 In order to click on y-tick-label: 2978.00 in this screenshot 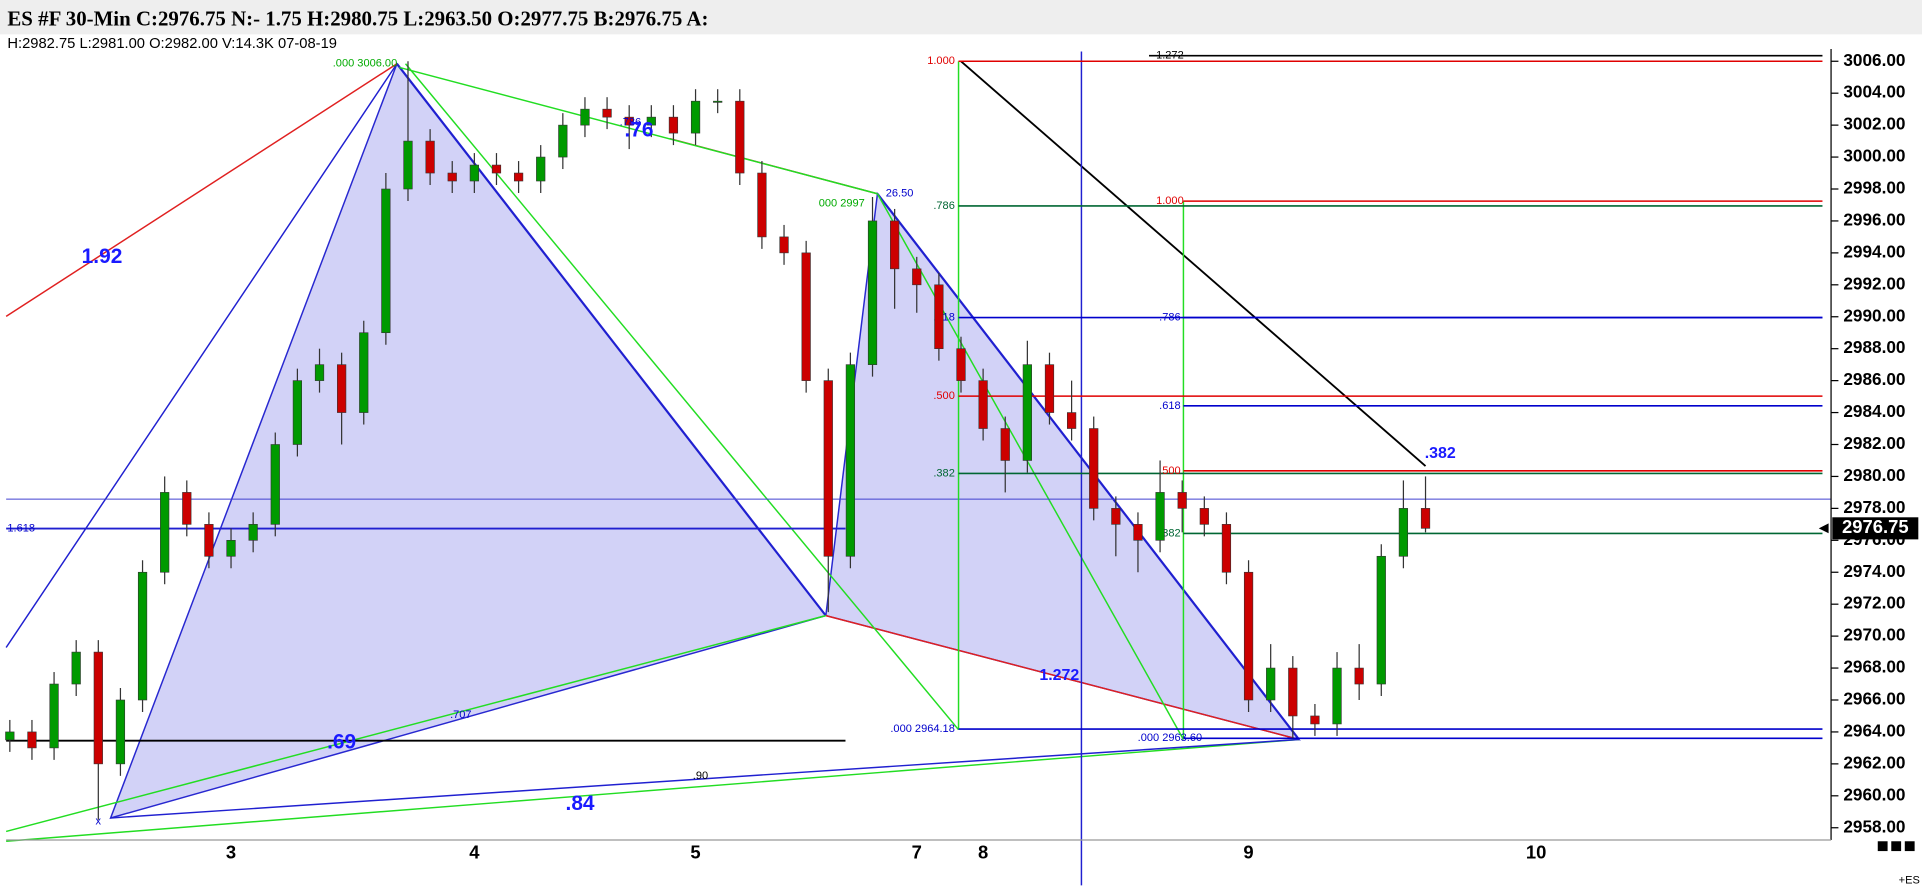, I will do `click(1874, 507)`.